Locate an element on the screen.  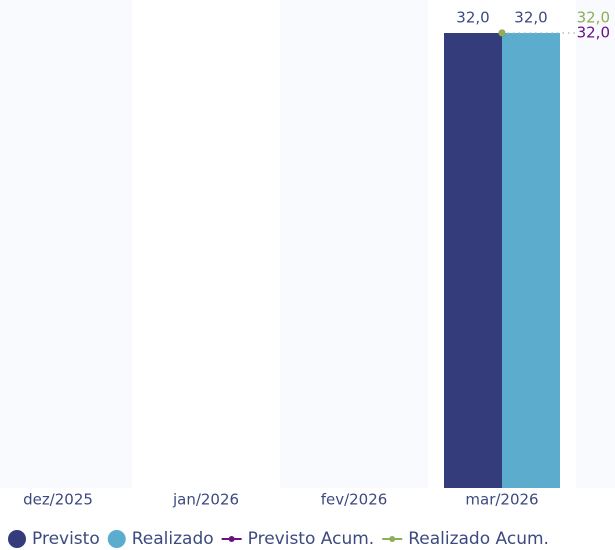
legend-label: Realizado is located at coordinates (173, 539).